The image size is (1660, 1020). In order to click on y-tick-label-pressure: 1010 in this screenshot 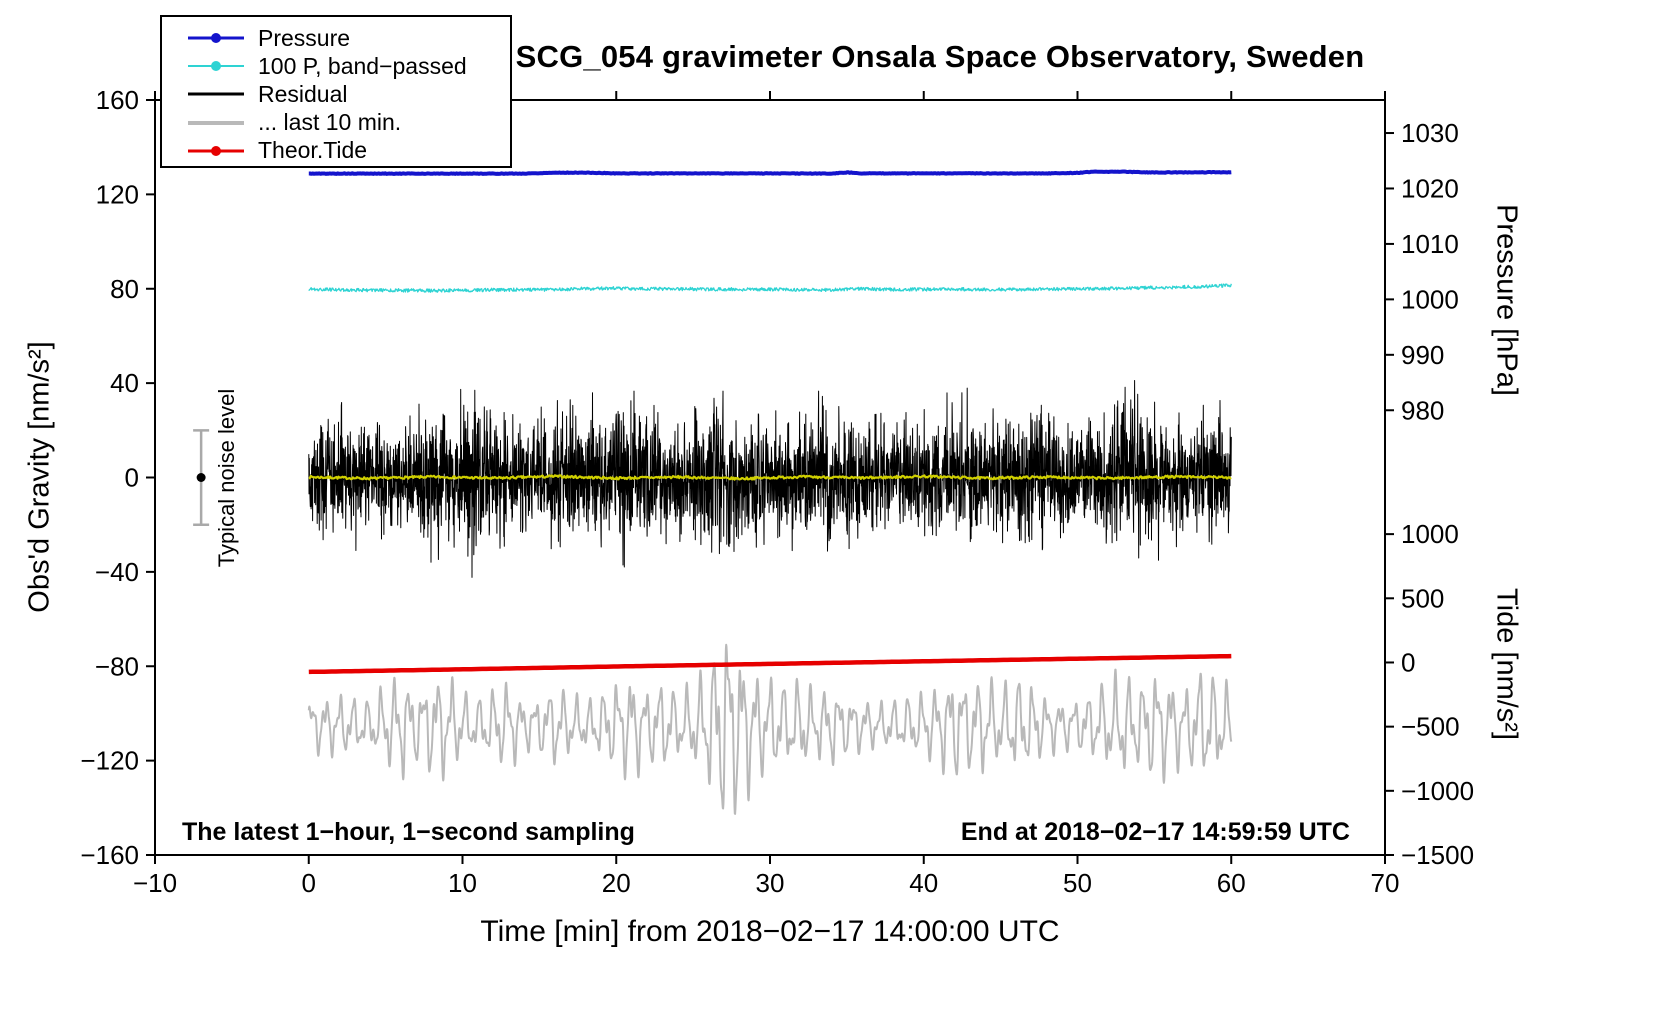, I will do `click(1430, 244)`.